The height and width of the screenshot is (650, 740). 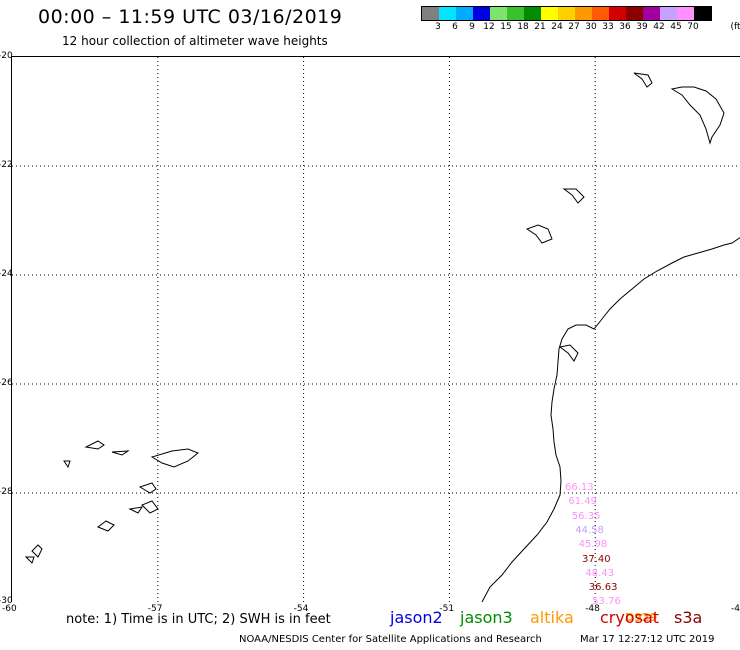 What do you see at coordinates (693, 27) in the screenshot?
I see `colorbar-tick-label: 70` at bounding box center [693, 27].